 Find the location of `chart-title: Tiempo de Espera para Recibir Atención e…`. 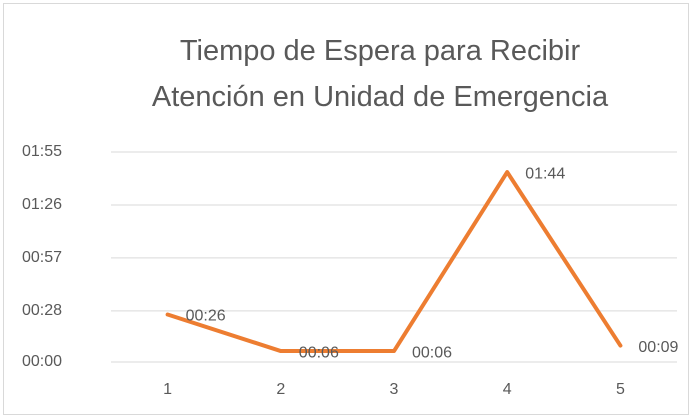

chart-title: Tiempo de Espera para Recibir Atención e… is located at coordinates (380, 74).